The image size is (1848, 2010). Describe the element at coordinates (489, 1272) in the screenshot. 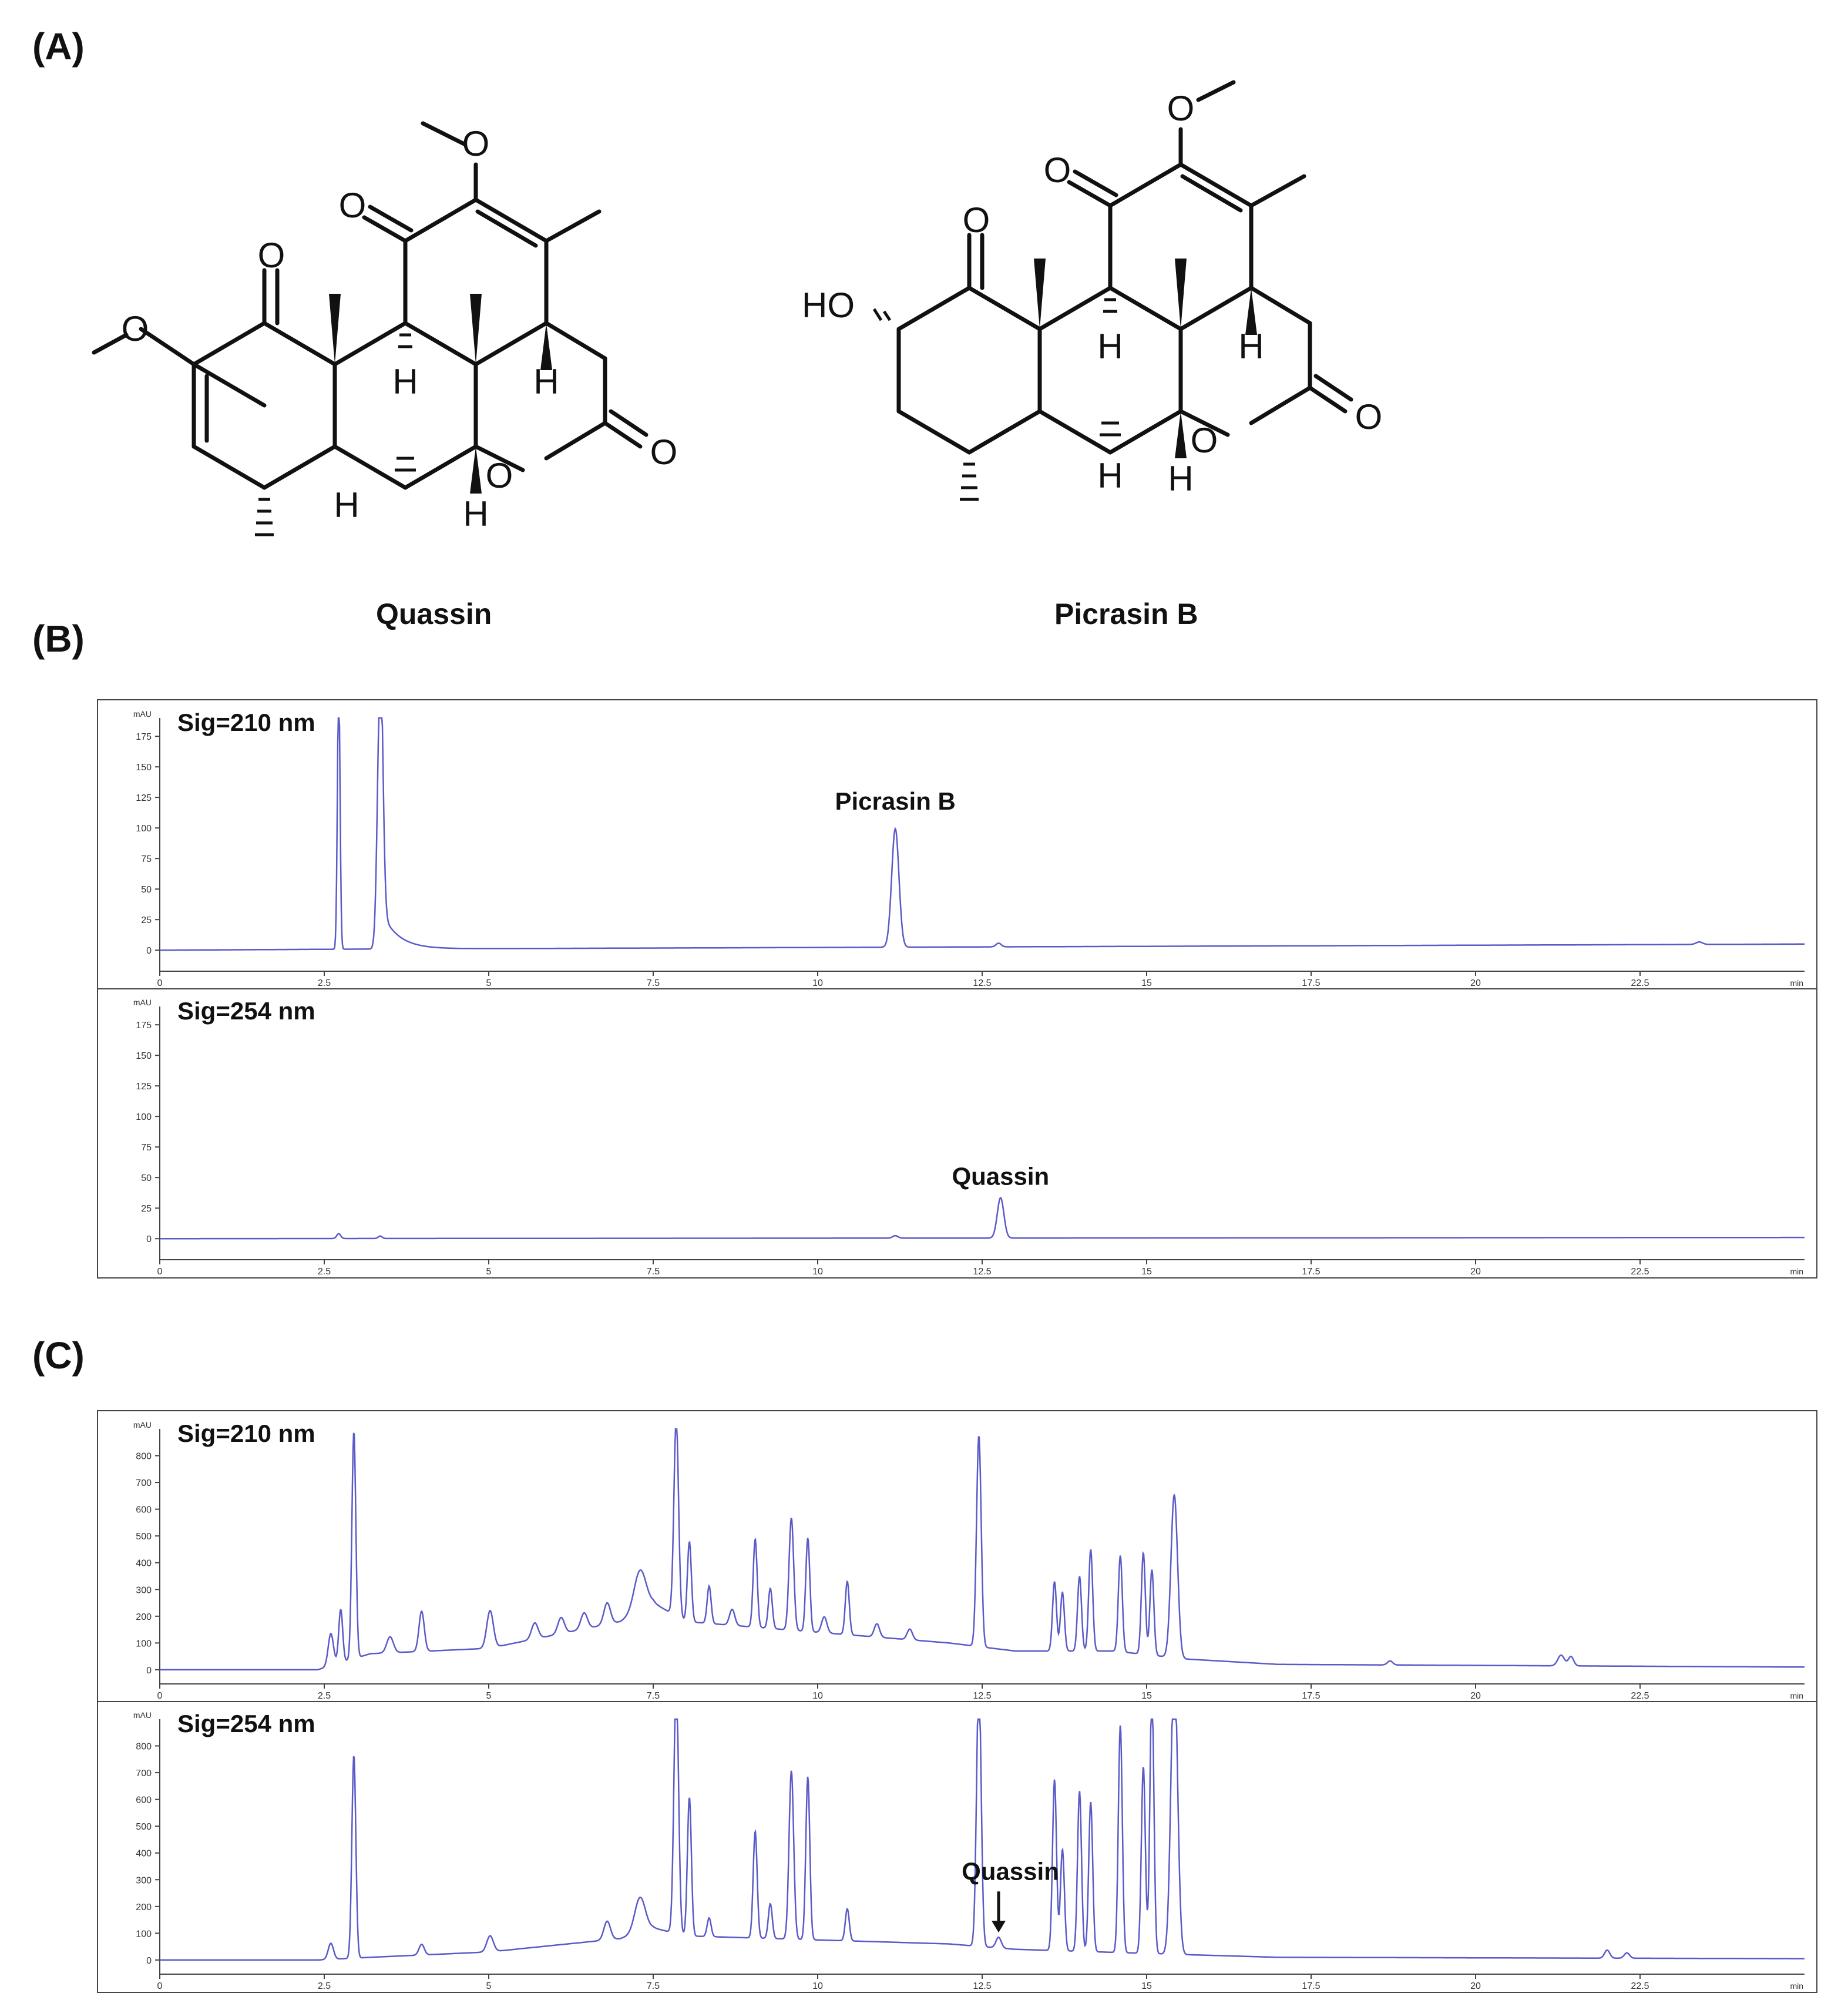

I see `panel-b-2-x-tick-label: 5` at that location.